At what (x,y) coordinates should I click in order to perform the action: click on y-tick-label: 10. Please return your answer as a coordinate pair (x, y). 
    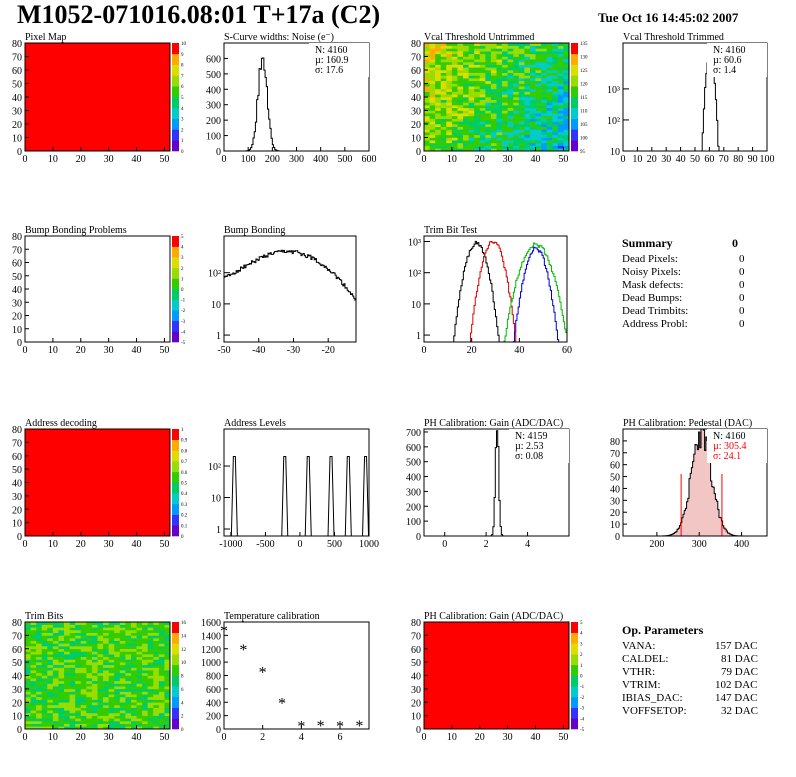
    Looking at the image, I should click on (416, 305).